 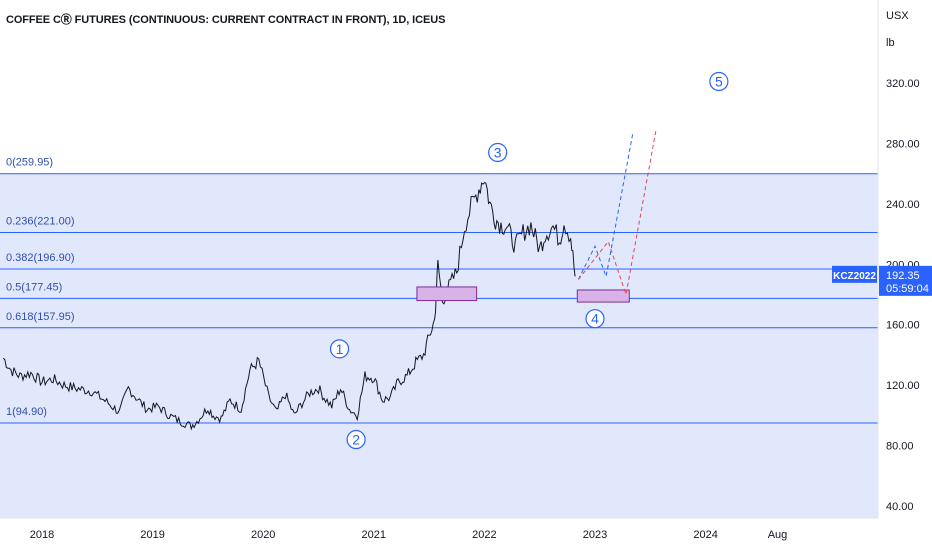 I want to click on wave-label: 3, so click(x=498, y=152).